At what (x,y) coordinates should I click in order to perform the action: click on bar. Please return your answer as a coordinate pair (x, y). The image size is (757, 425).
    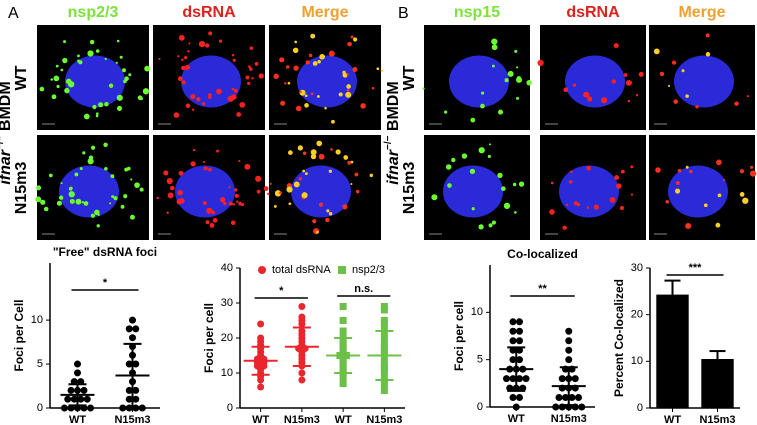
    Looking at the image, I should click on (672, 351).